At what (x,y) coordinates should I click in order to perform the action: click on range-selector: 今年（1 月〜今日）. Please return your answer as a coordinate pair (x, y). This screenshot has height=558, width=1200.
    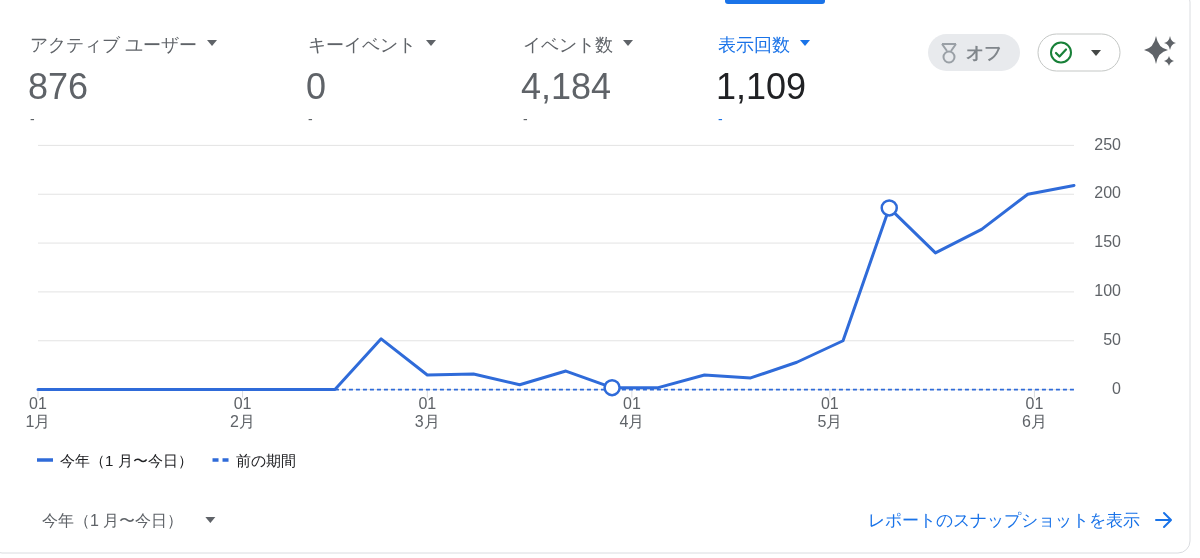
    Looking at the image, I should click on (113, 520).